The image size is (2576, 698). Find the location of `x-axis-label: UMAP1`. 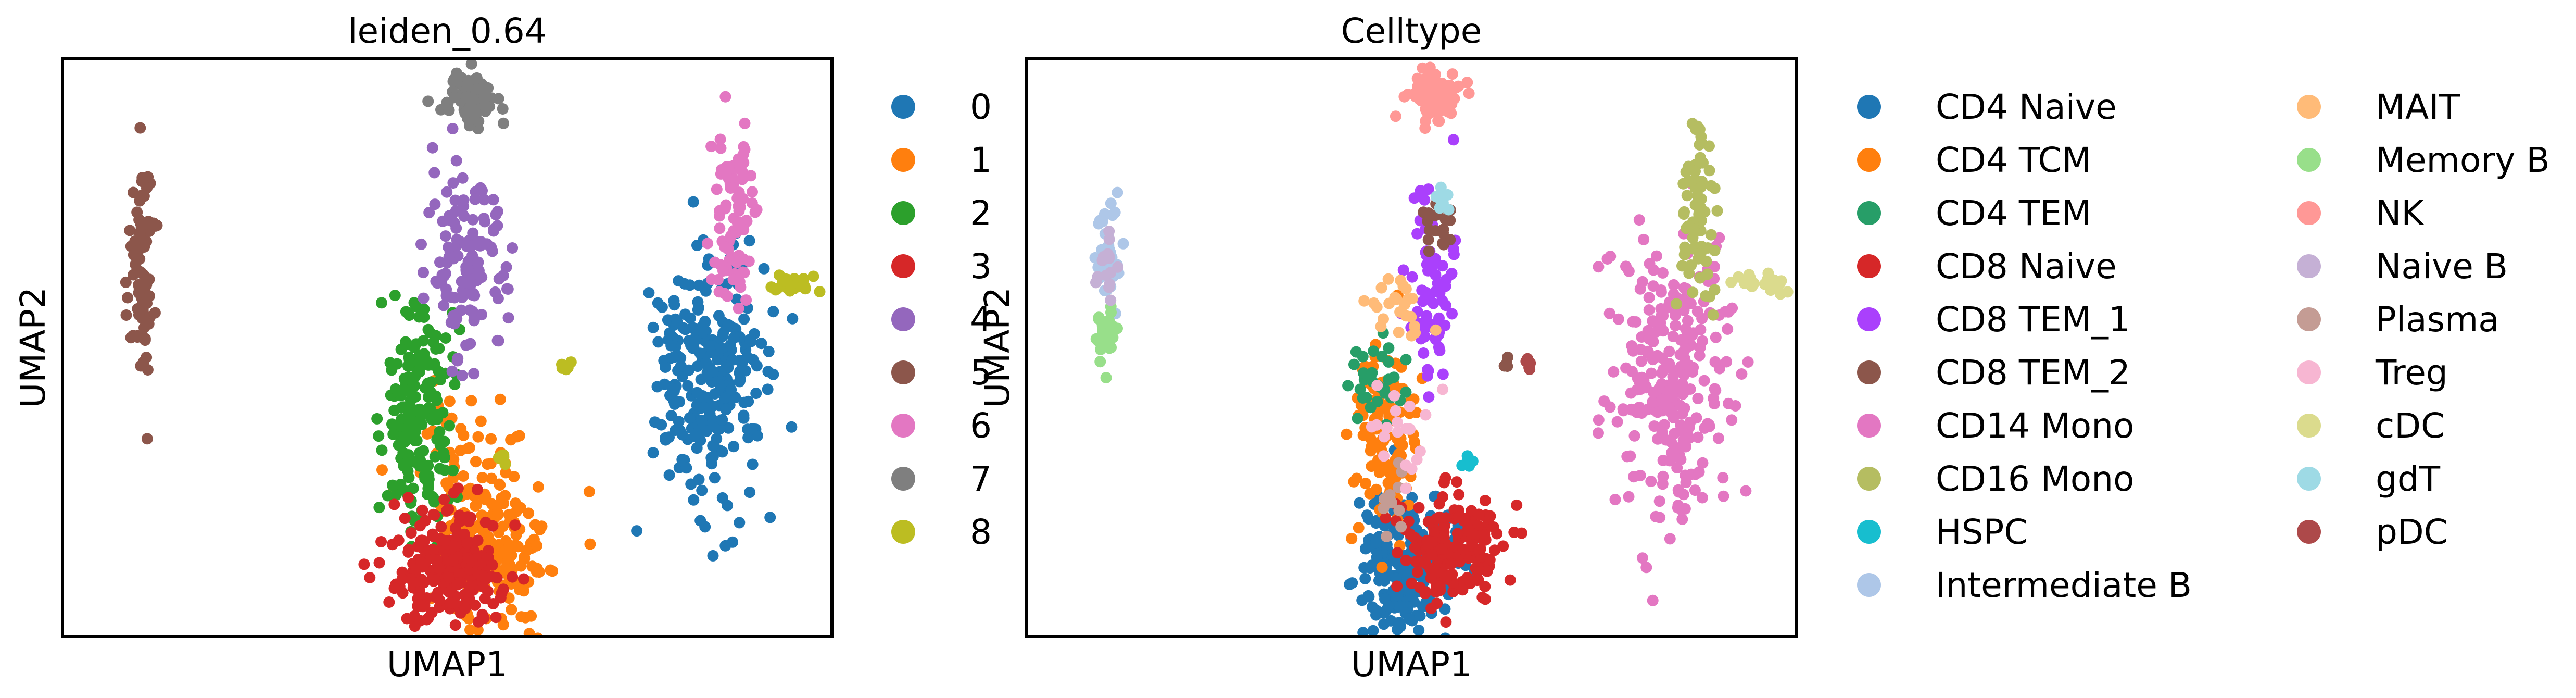

x-axis-label: UMAP1 is located at coordinates (448, 664).